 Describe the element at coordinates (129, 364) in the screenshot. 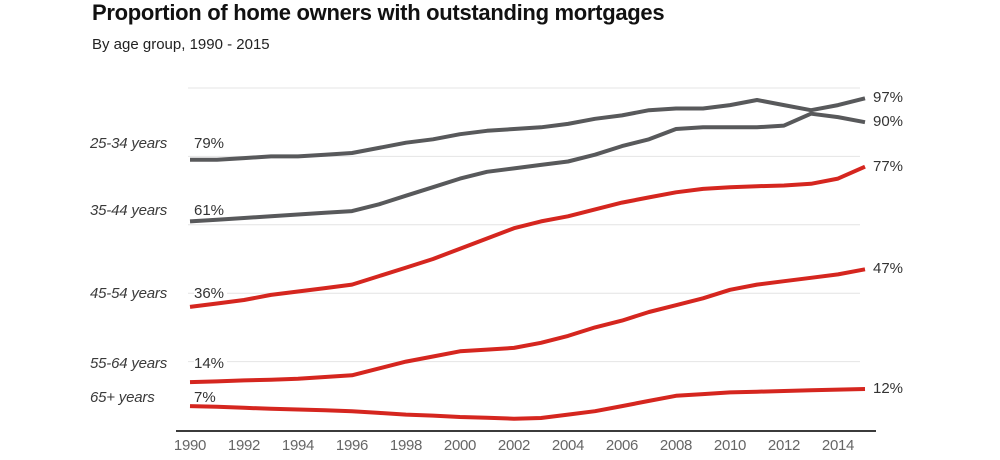

I see `series-label-3: 55-64 years` at that location.